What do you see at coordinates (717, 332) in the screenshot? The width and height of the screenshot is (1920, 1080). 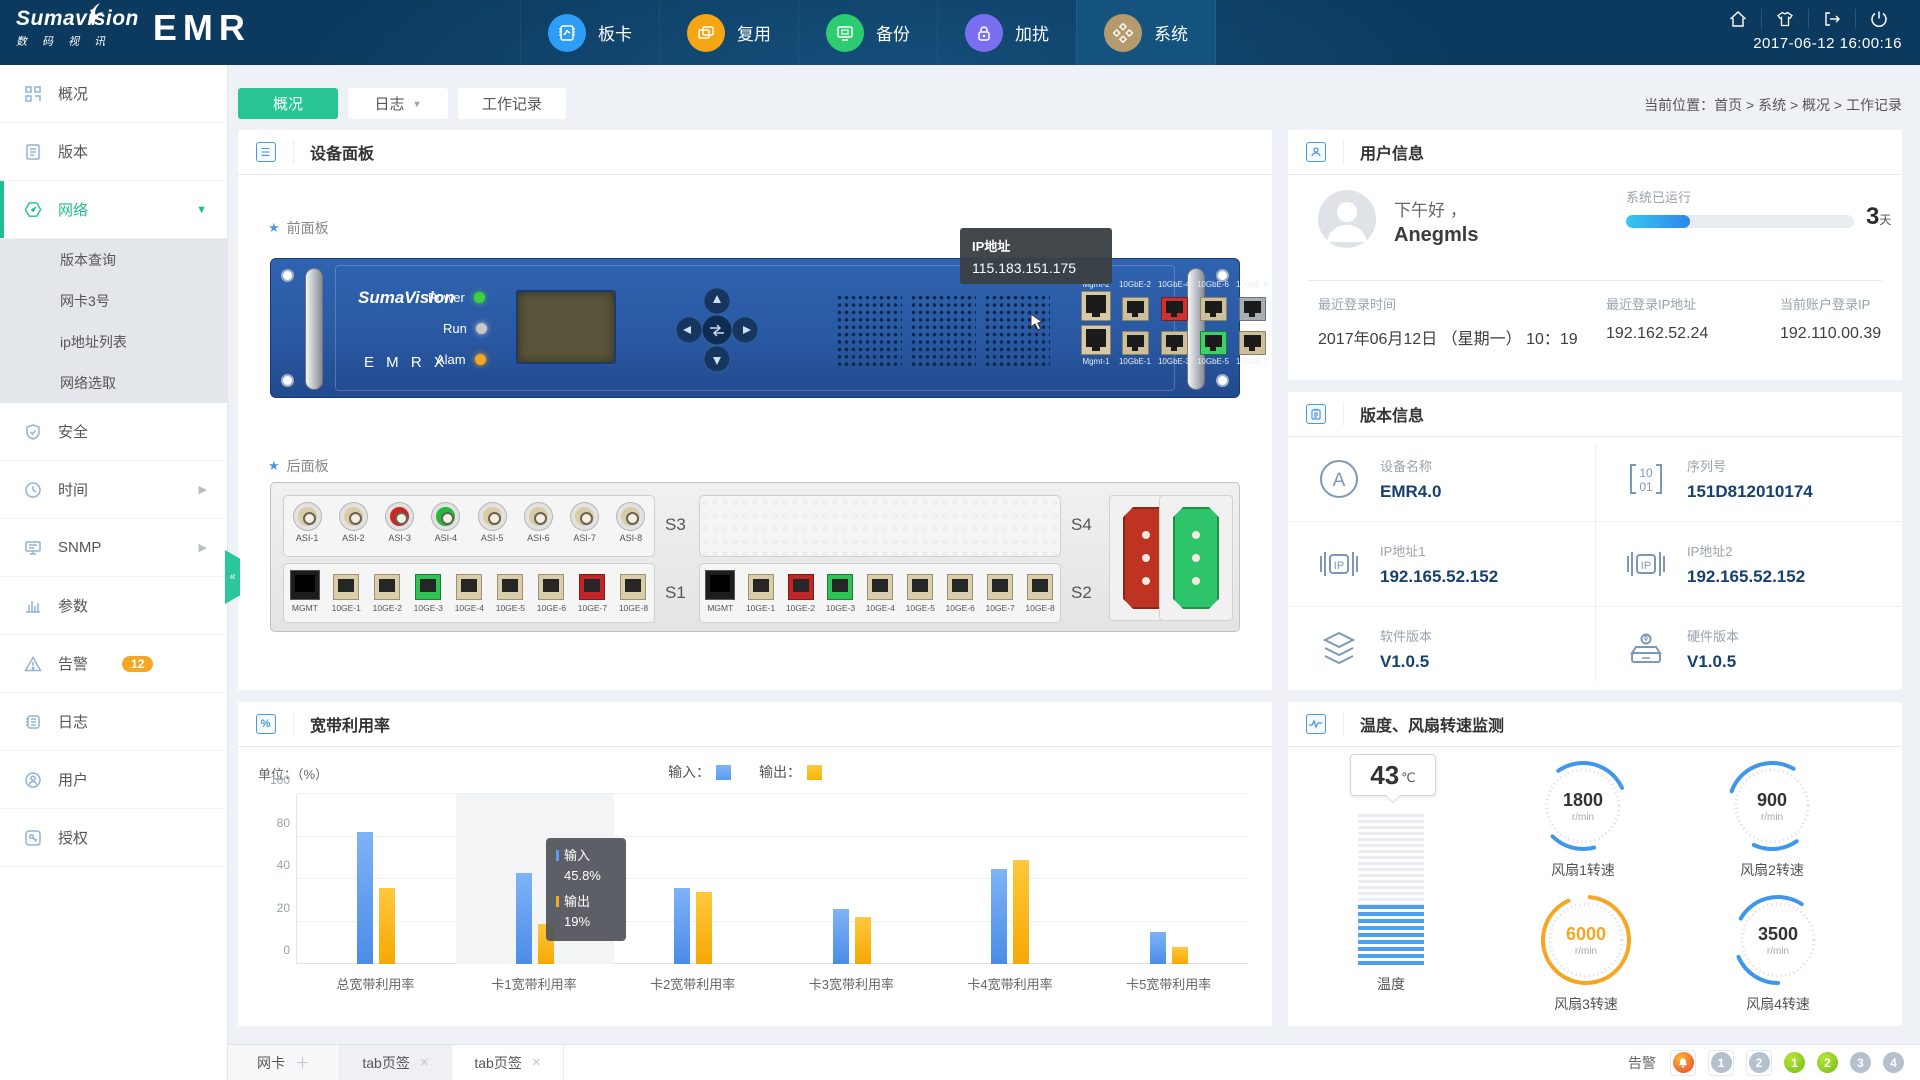 I see `dpad-control` at bounding box center [717, 332].